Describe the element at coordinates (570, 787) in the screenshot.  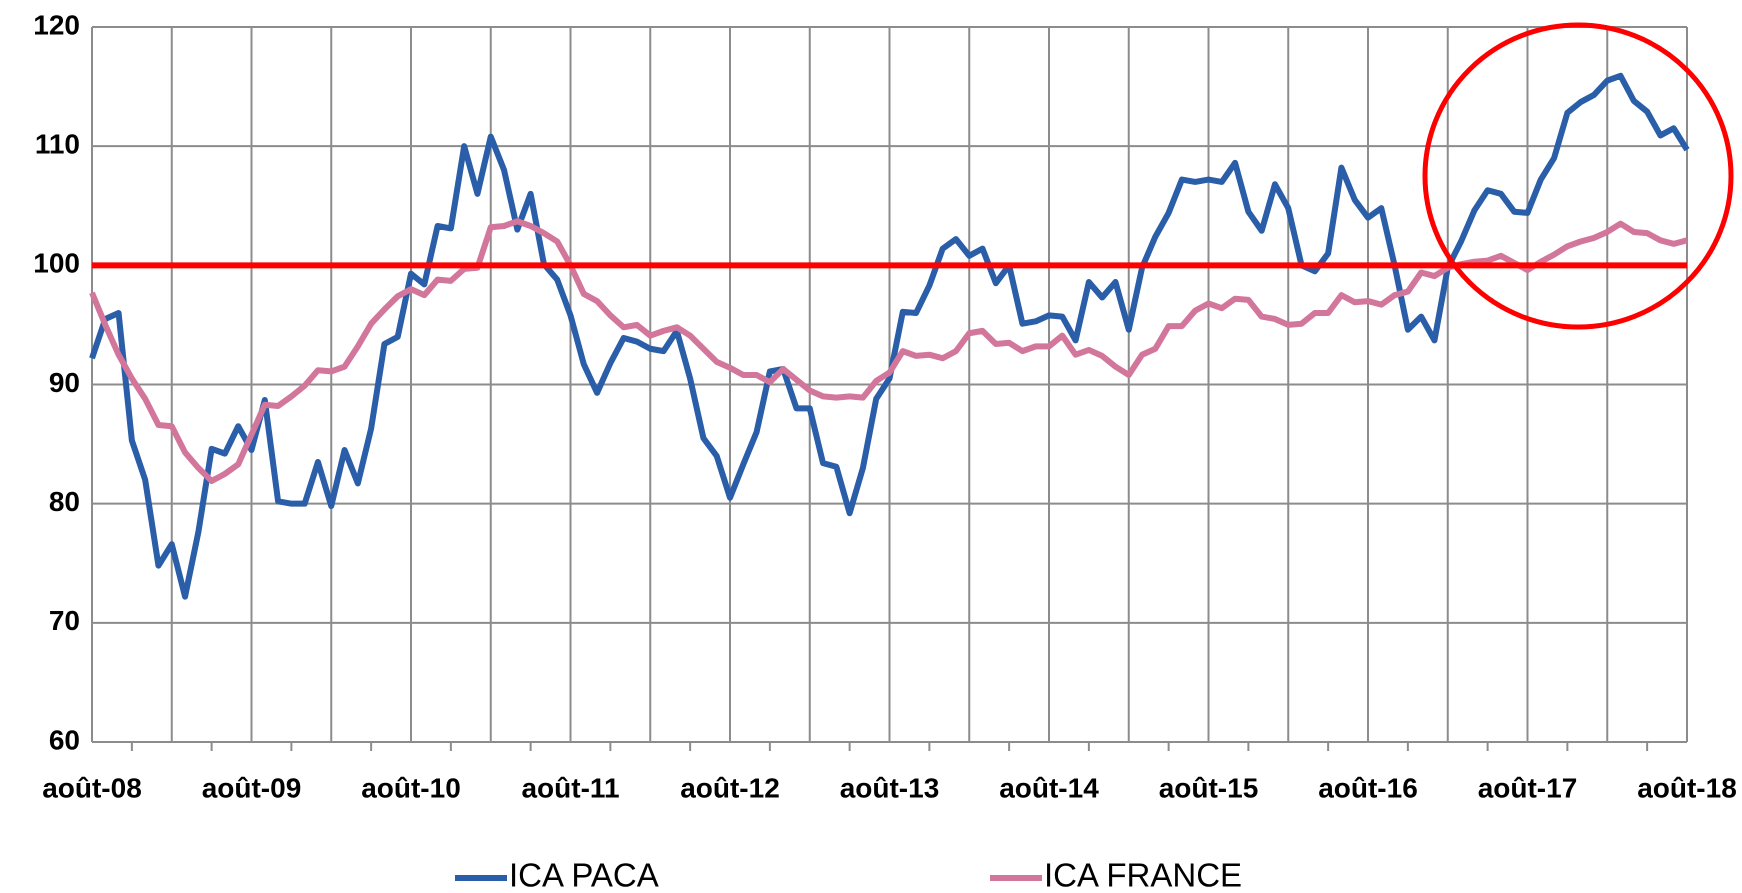
I see `x-tick-label: août-11` at that location.